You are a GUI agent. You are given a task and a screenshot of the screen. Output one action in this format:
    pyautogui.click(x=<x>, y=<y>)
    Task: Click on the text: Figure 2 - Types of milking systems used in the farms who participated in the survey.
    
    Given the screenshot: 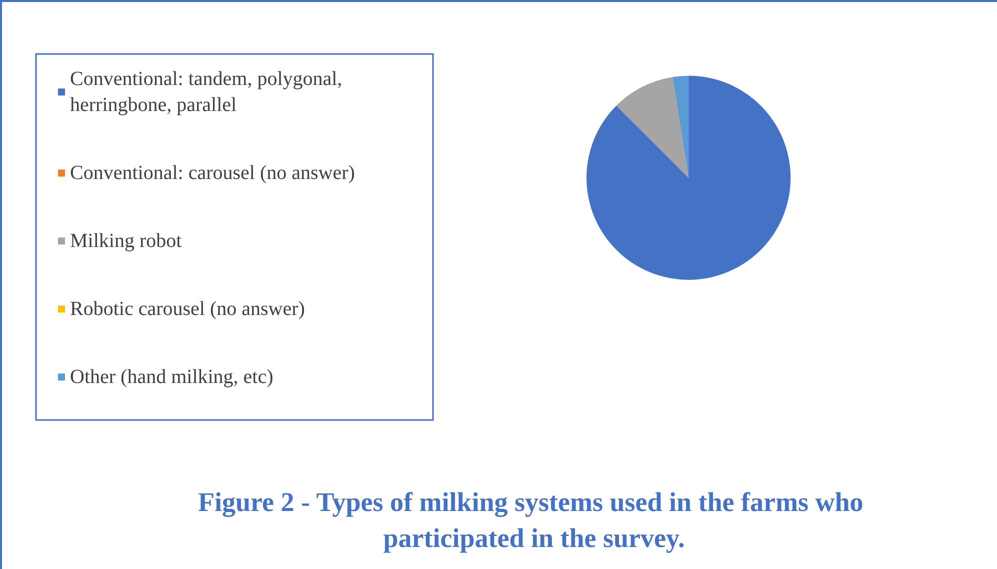 What is the action you would take?
    pyautogui.click(x=534, y=520)
    